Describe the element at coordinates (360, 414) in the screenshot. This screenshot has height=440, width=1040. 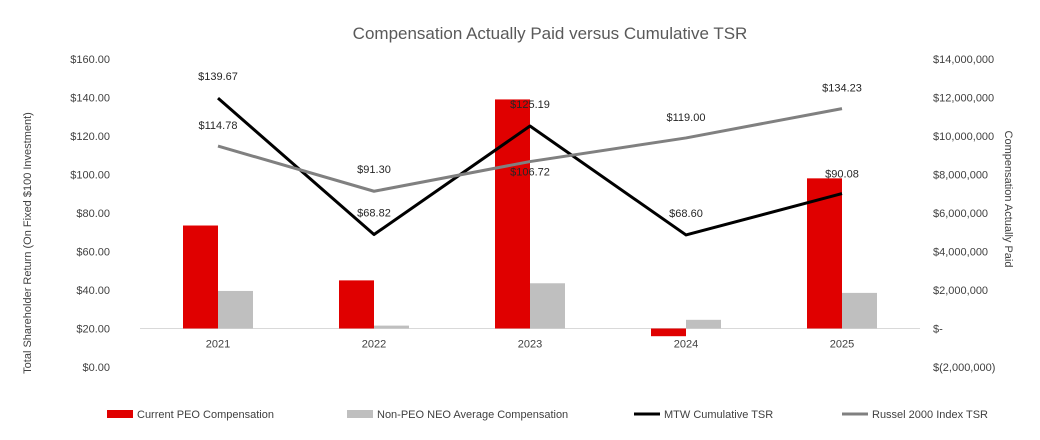
I see `legend-neo-swatch` at that location.